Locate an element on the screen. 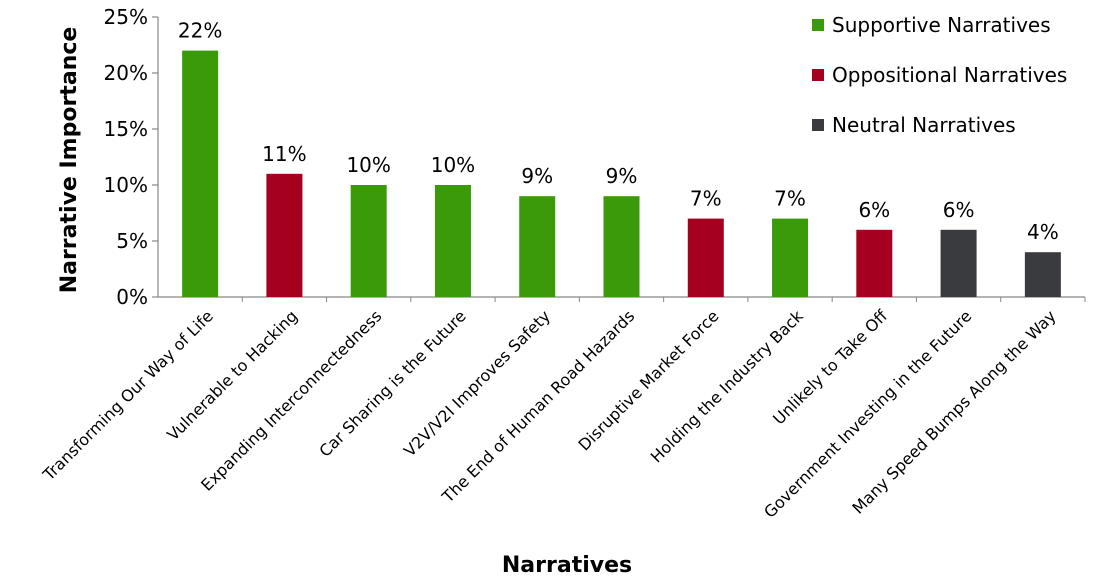 Image resolution: width=1111 pixels, height=577 pixels. legend-label: Oppositional Narratives is located at coordinates (949, 75).